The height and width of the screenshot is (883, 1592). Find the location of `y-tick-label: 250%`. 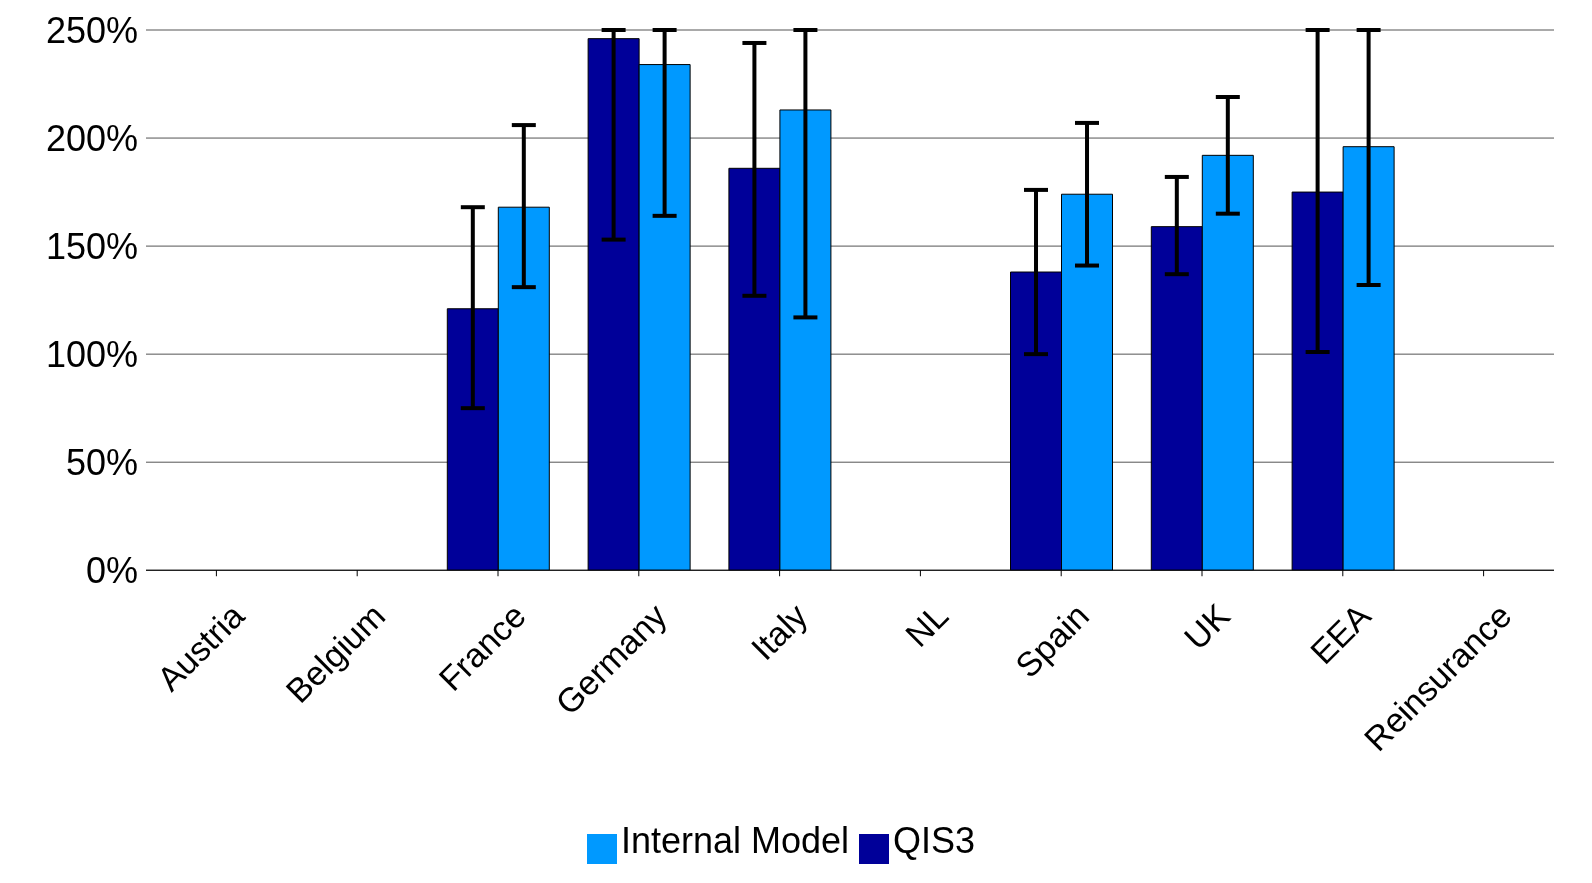

y-tick-label: 250% is located at coordinates (91, 30).